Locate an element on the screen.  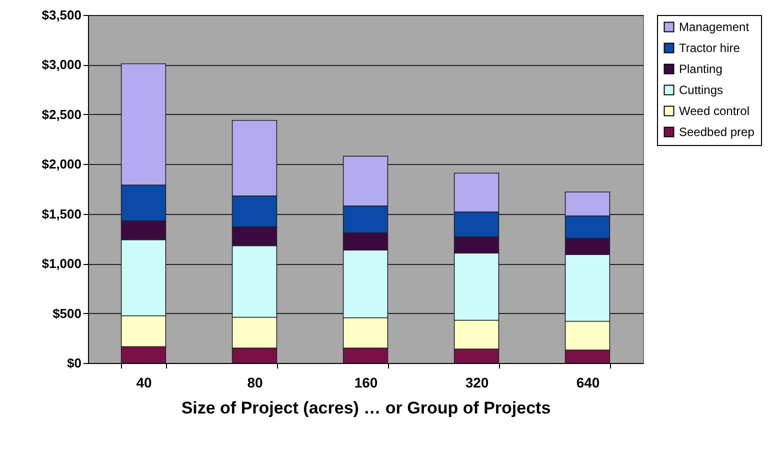
legend-label: Seedbed prep is located at coordinates (717, 132).